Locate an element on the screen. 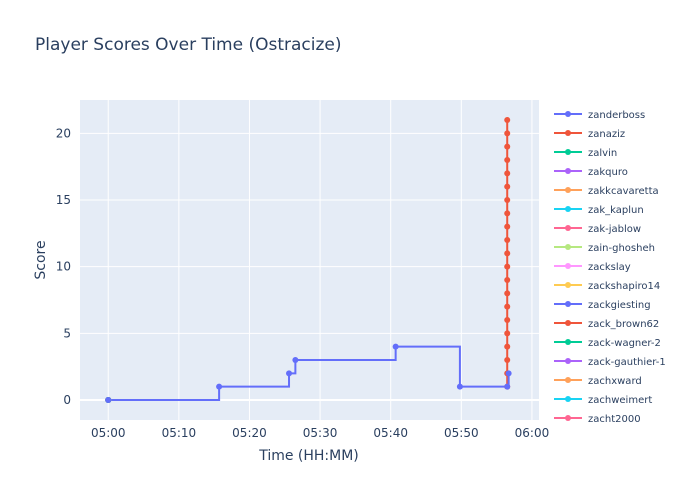  legend-label: zack_brown62 is located at coordinates (623, 324).